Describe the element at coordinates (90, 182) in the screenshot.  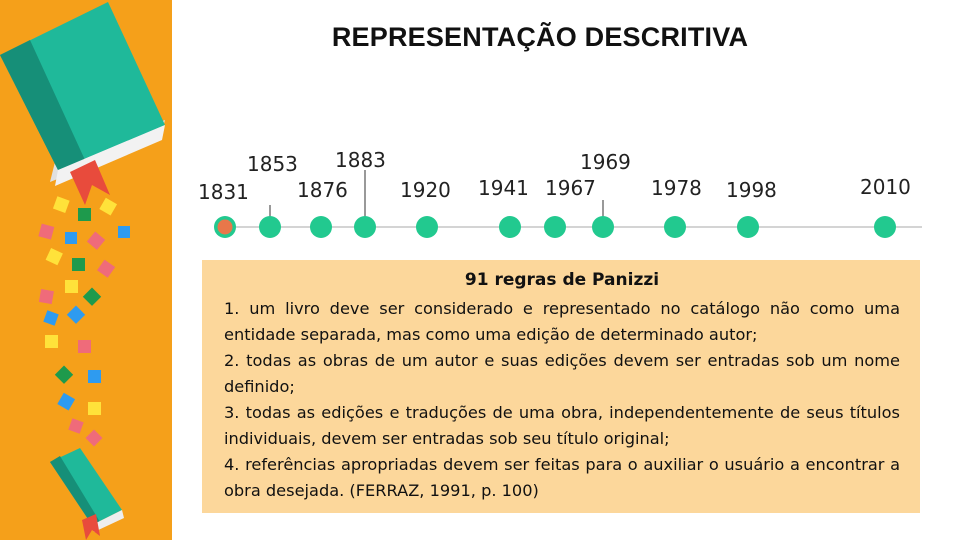
I see `bookmark-icon` at that location.